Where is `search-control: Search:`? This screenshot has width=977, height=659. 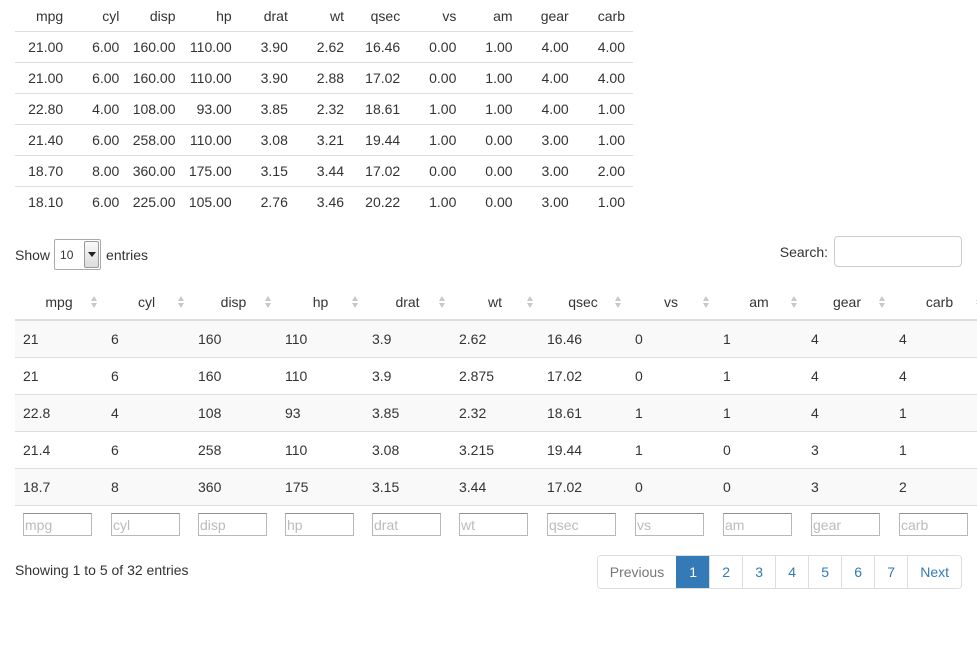 search-control: Search: is located at coordinates (871, 251).